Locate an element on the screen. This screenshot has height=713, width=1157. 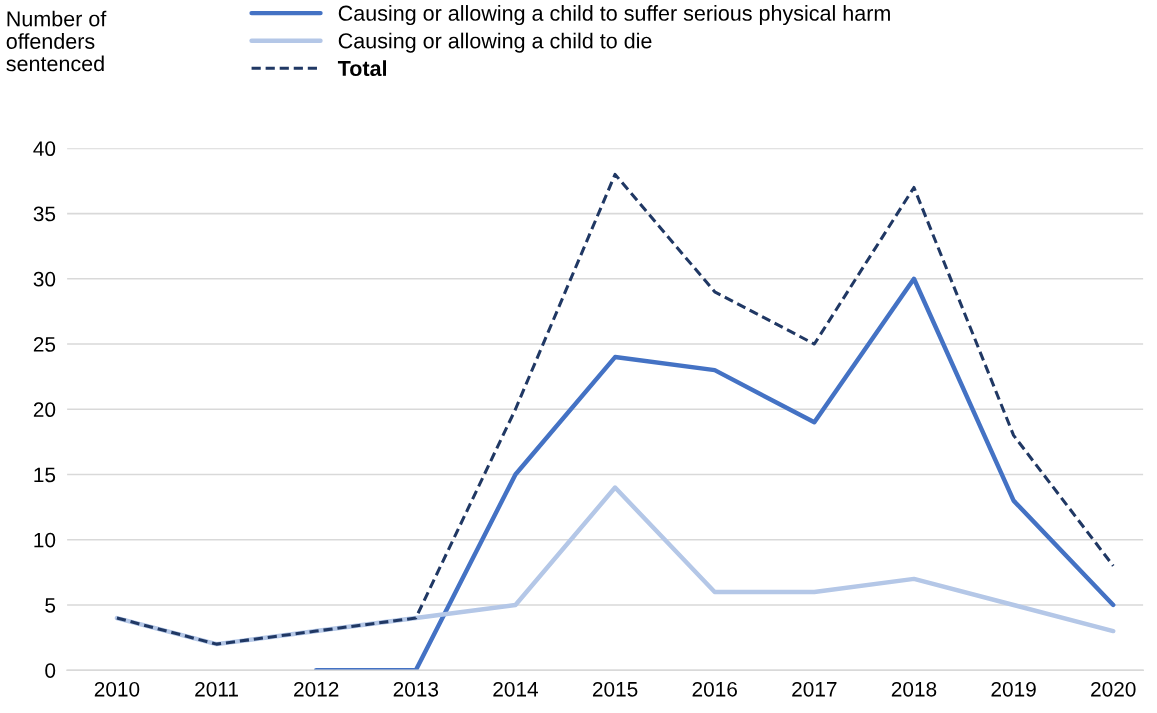
y-tick-label: 5 is located at coordinates (50, 605).